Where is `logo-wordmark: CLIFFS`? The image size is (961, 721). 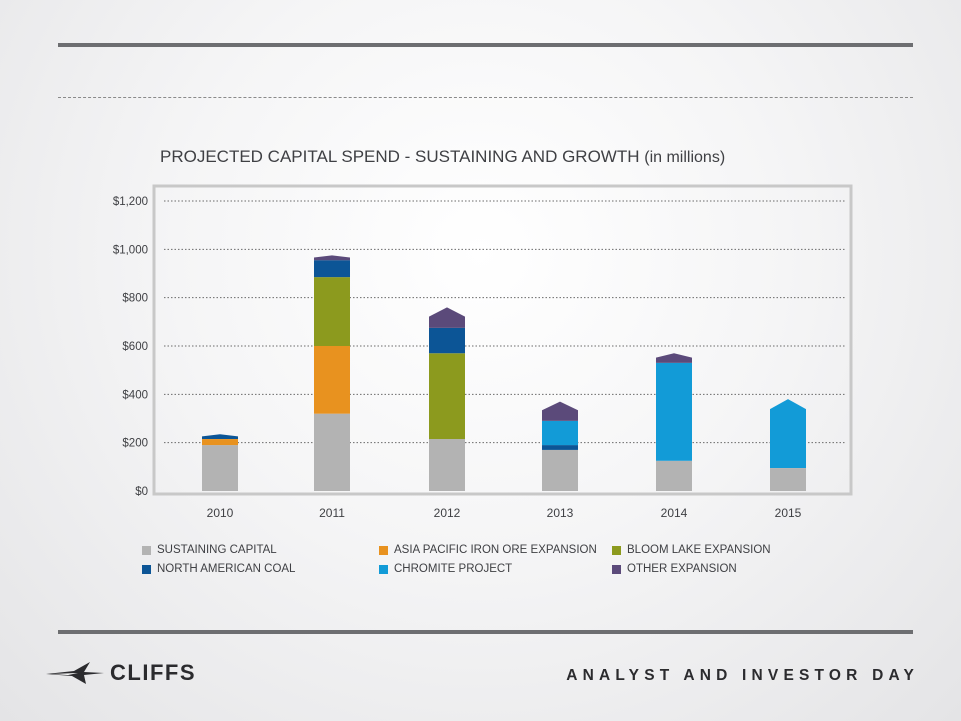
logo-wordmark: CLIFFS is located at coordinates (153, 672).